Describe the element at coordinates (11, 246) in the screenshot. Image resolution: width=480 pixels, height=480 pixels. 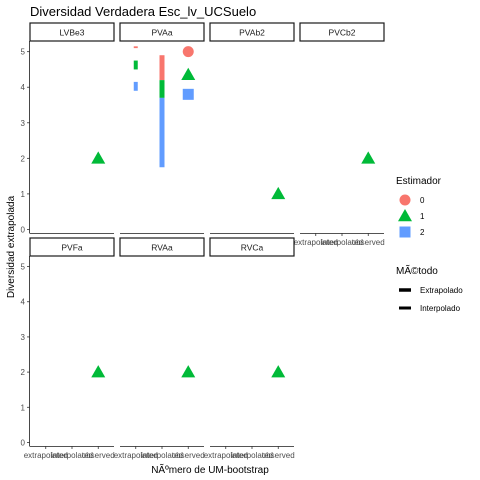
I see `y-axis-title: Diversidad extrapolada` at that location.